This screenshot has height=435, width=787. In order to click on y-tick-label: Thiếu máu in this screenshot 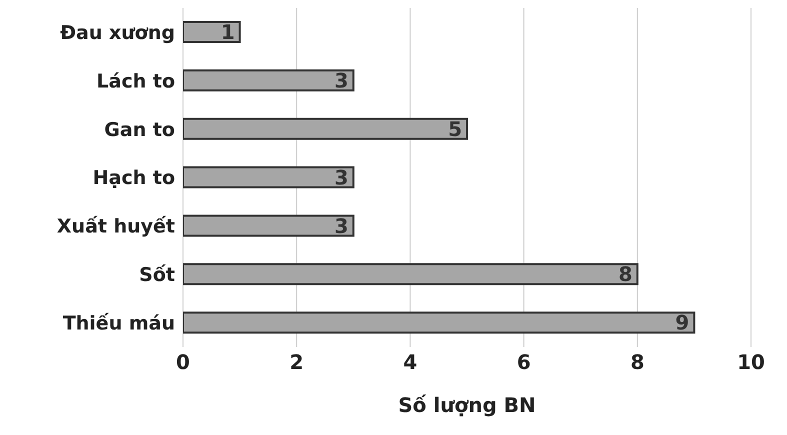, I will do `click(118, 323)`.